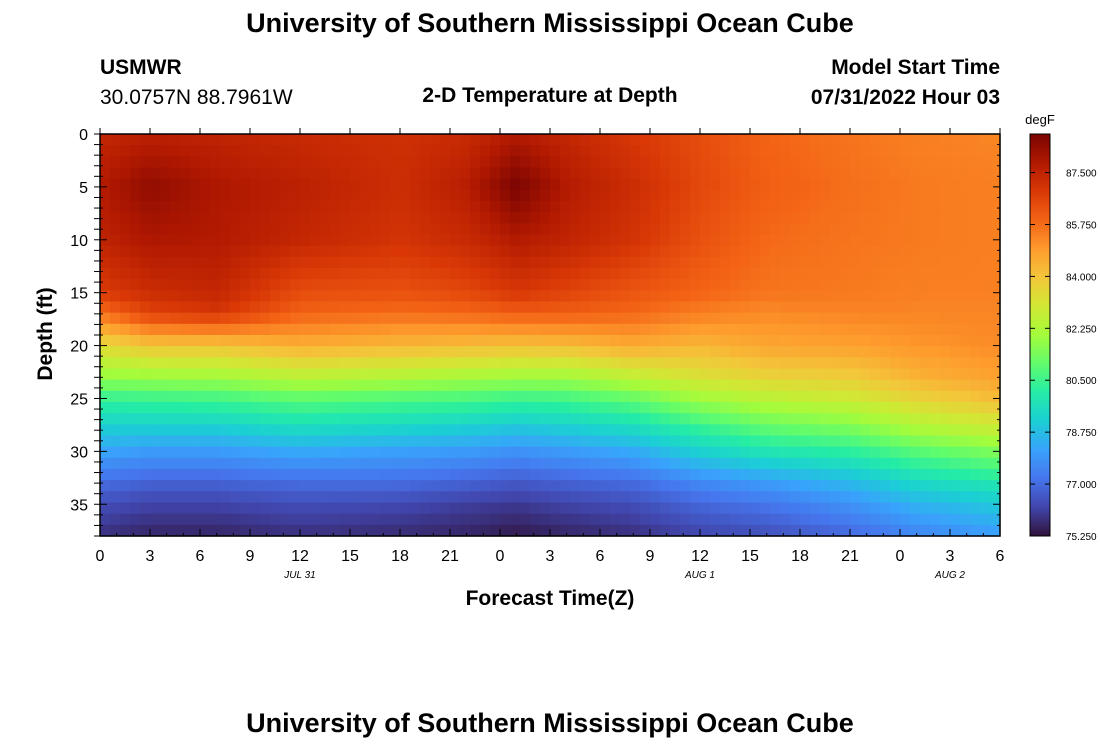  Describe the element at coordinates (900, 556) in the screenshot. I see `x-tick-label: 0` at that location.